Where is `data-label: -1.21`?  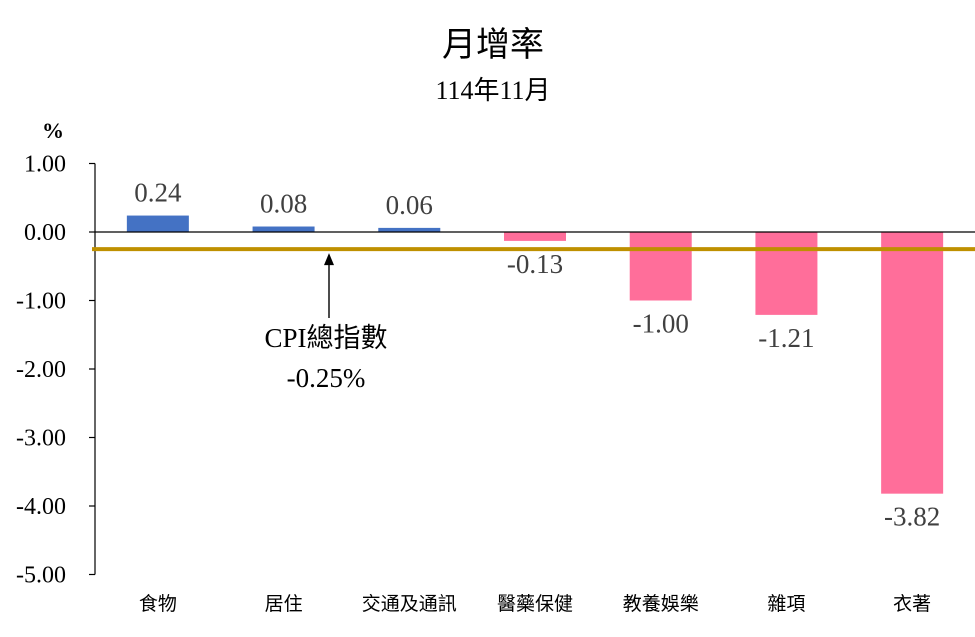 data-label: -1.21 is located at coordinates (786, 338).